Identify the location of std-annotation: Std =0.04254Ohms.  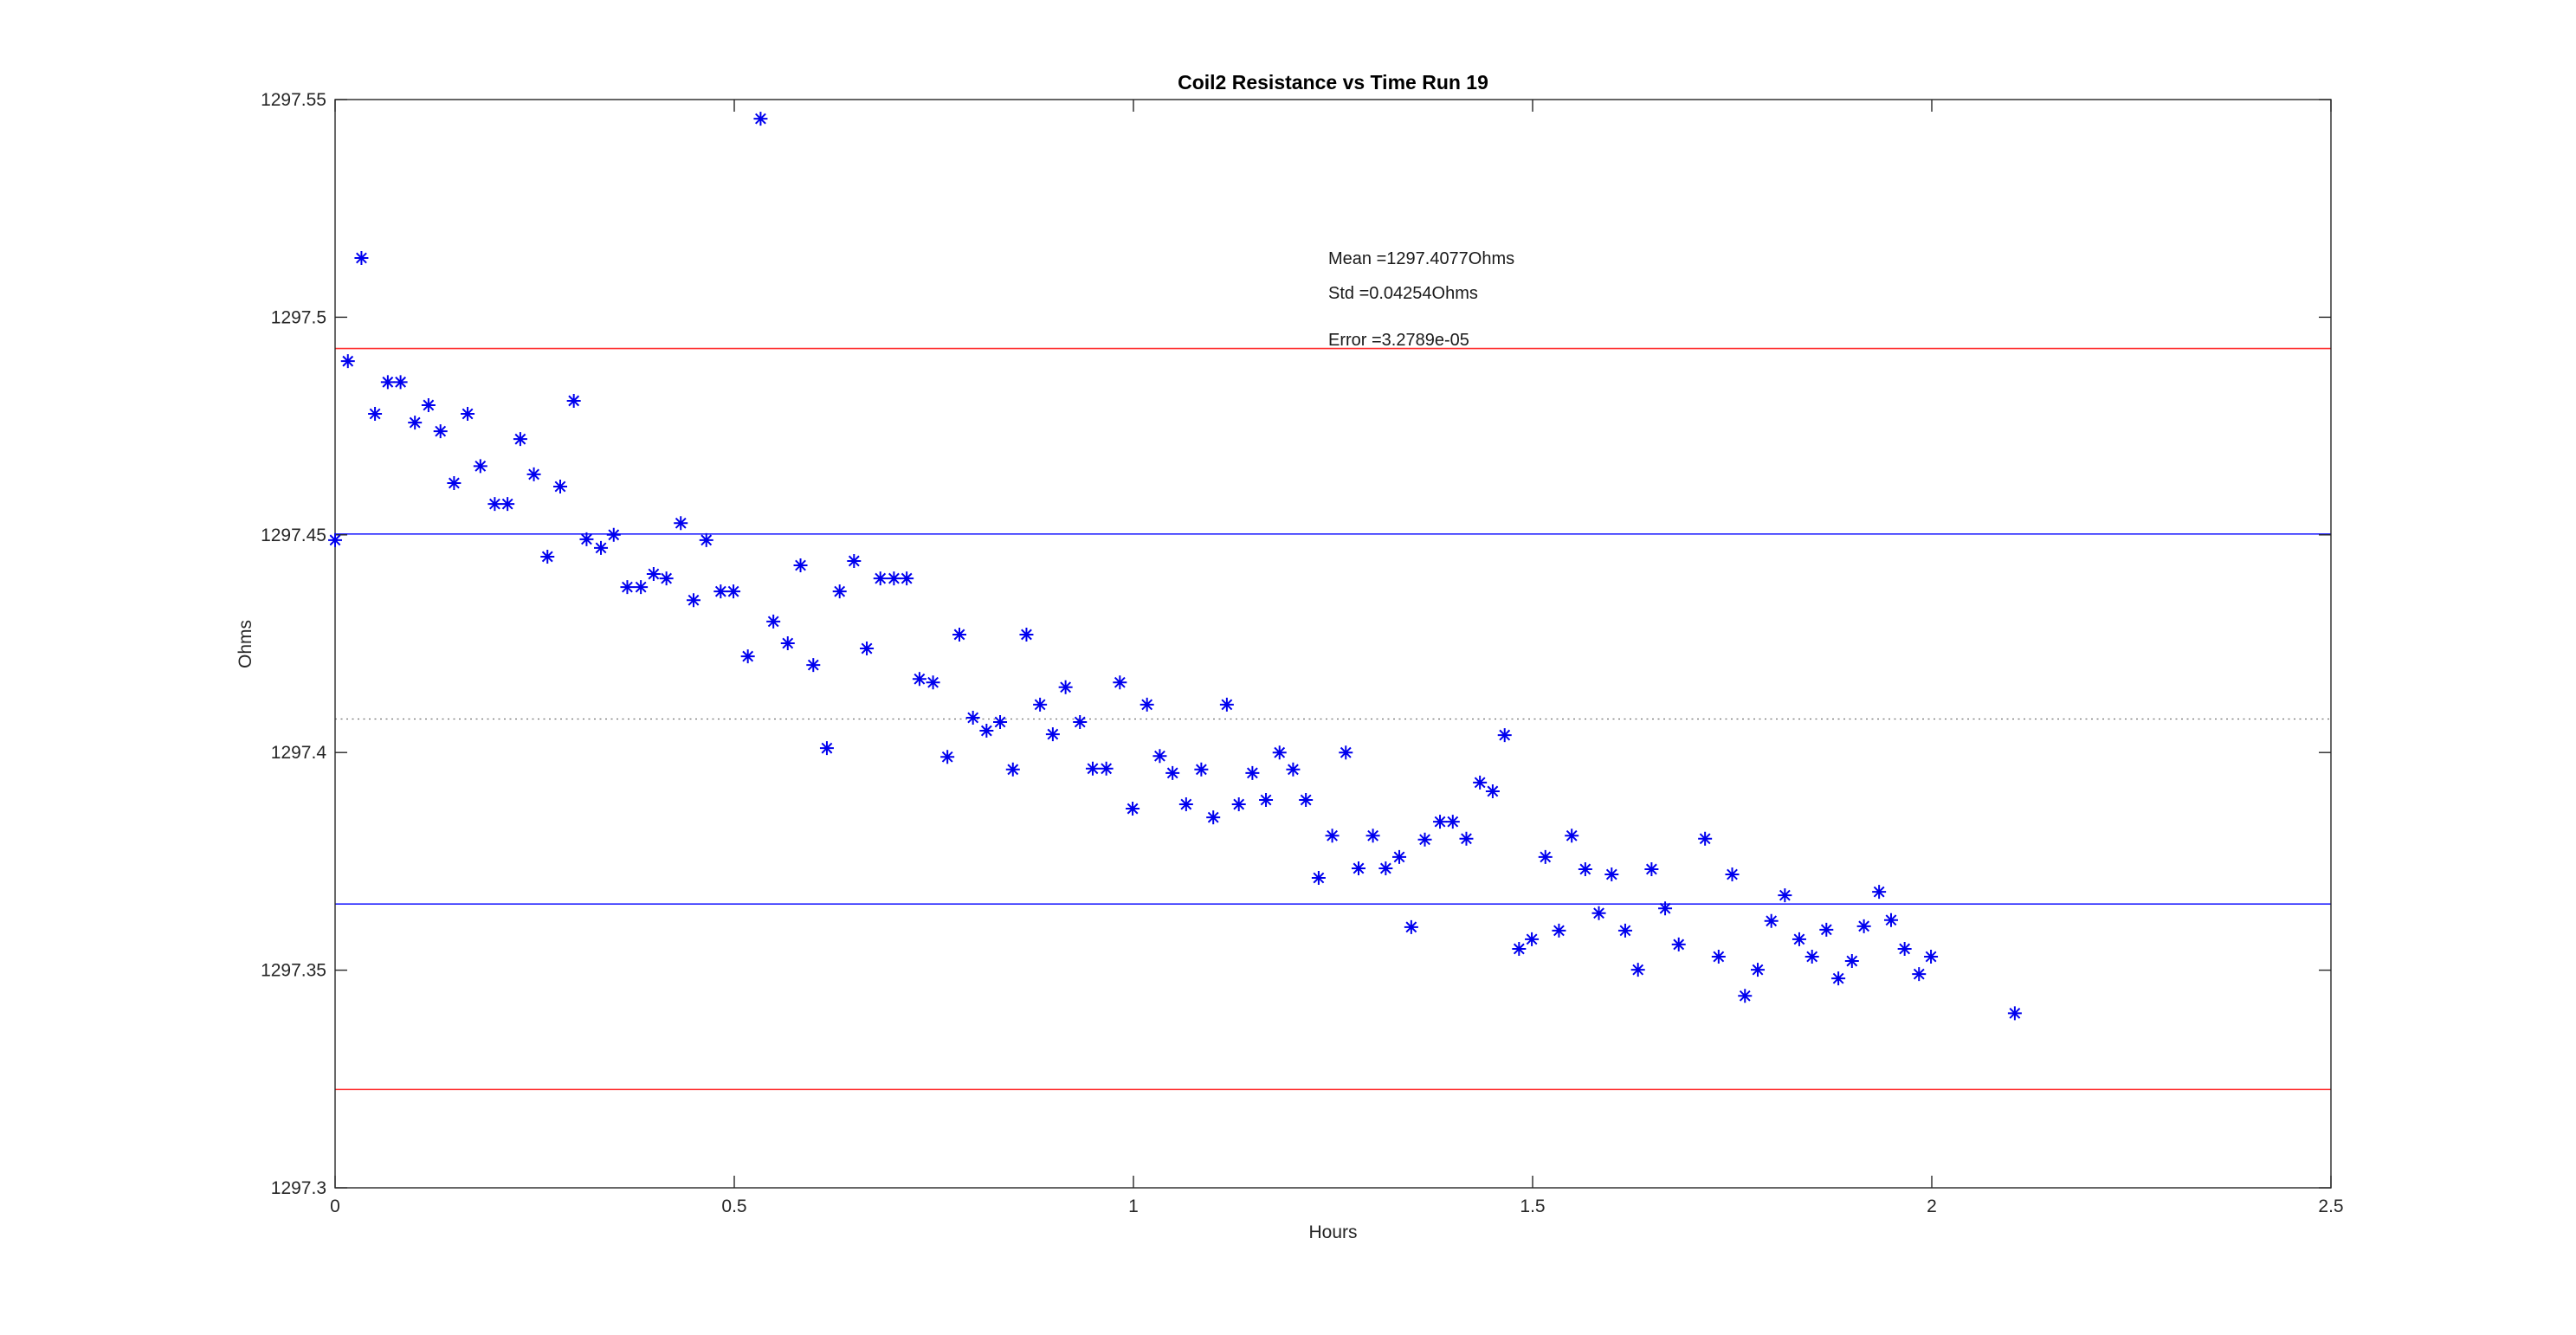
(1403, 293).